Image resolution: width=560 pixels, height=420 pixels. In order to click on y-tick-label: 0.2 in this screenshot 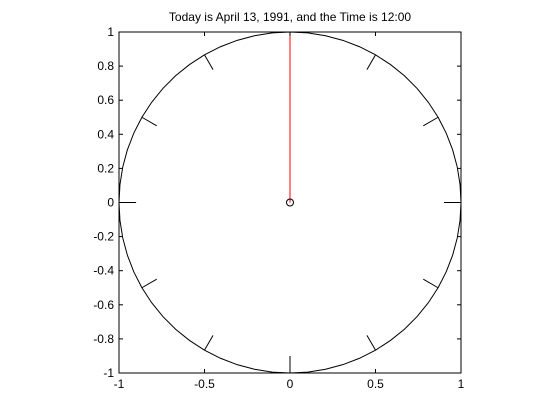, I will do `click(105, 168)`.